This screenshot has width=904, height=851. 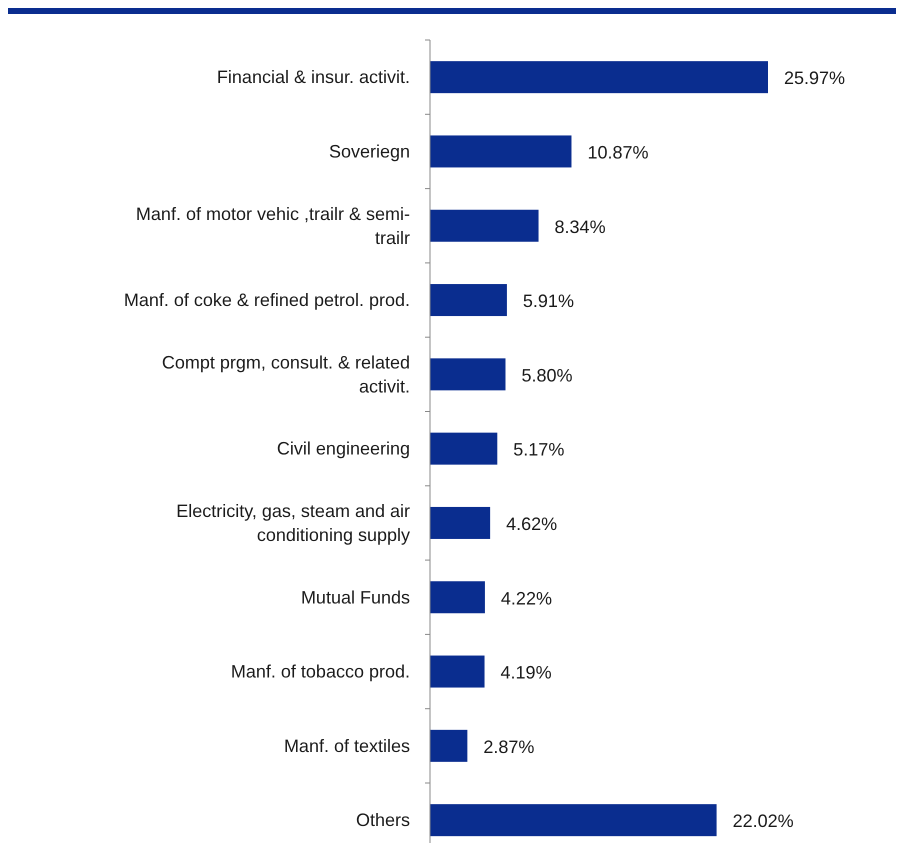 I want to click on data-label: 5.80%, so click(x=547, y=375).